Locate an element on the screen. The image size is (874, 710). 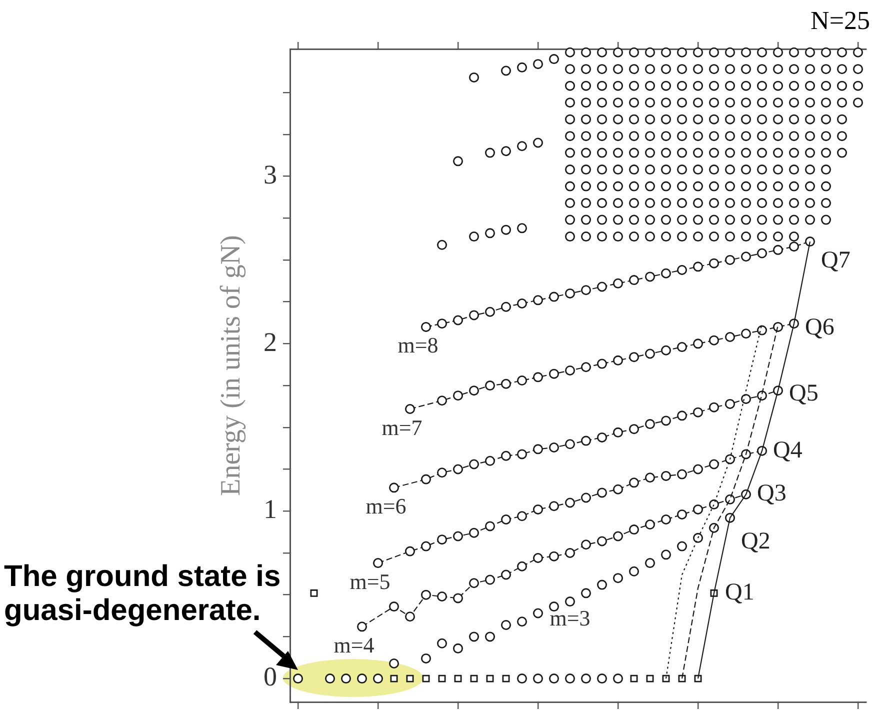
series-label: m=5 is located at coordinates (370, 581).